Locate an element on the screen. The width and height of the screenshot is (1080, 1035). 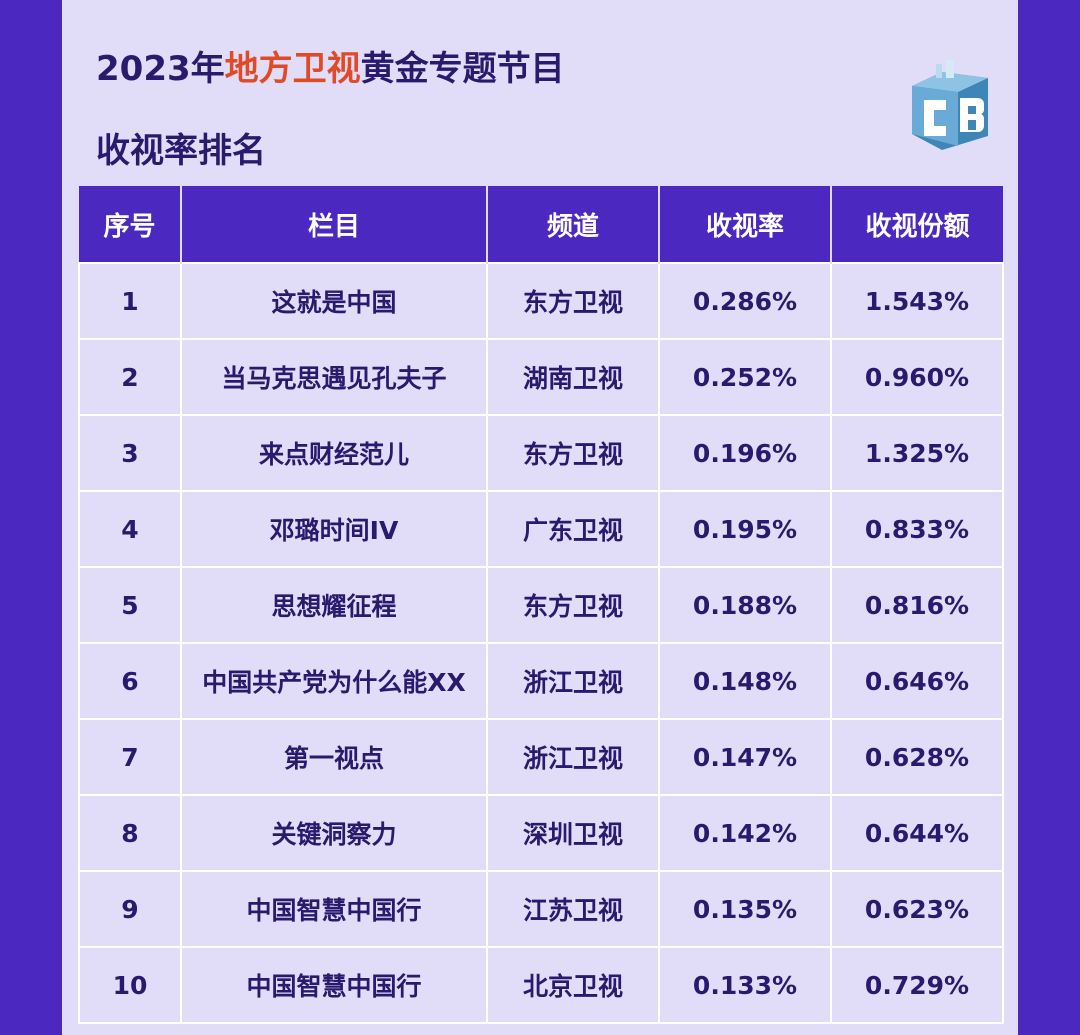
cell-channel: 北京卫视 is located at coordinates (573, 985).